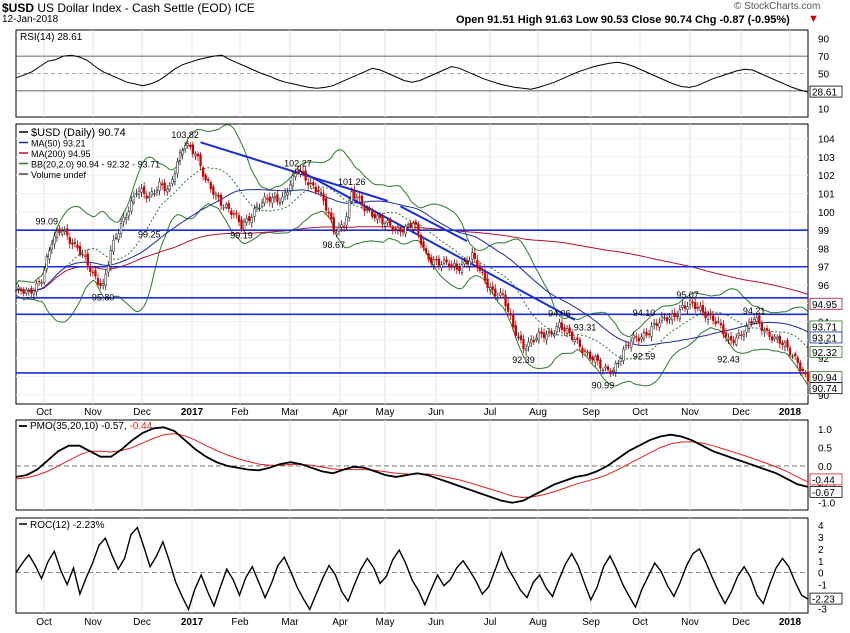 The image size is (850, 633). Describe the element at coordinates (824, 75) in the screenshot. I see `rsi-tick-label: 50` at that location.